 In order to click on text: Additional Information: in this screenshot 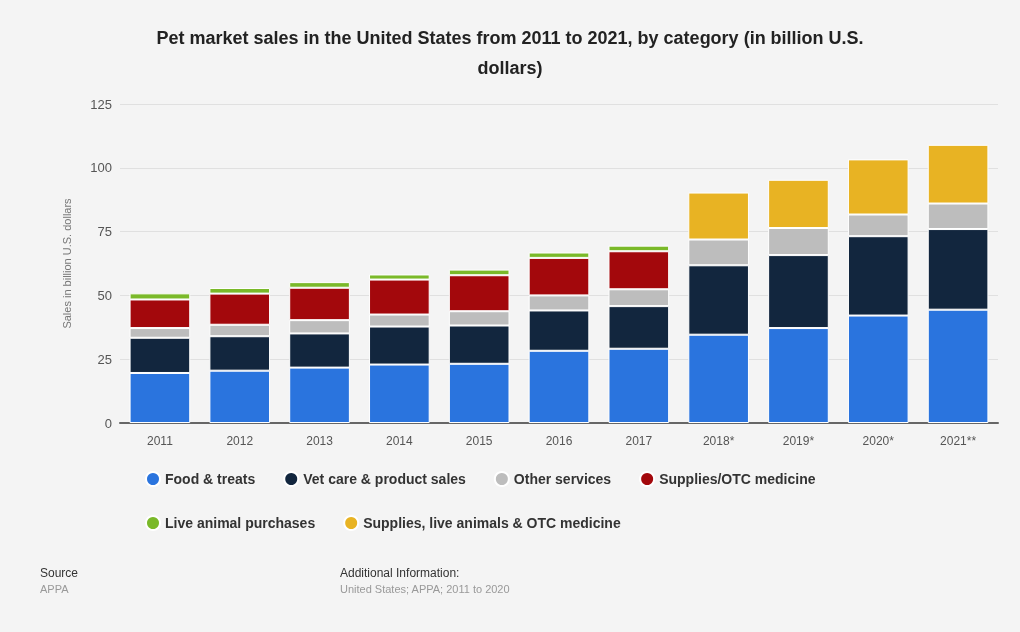, I will do `click(400, 573)`.